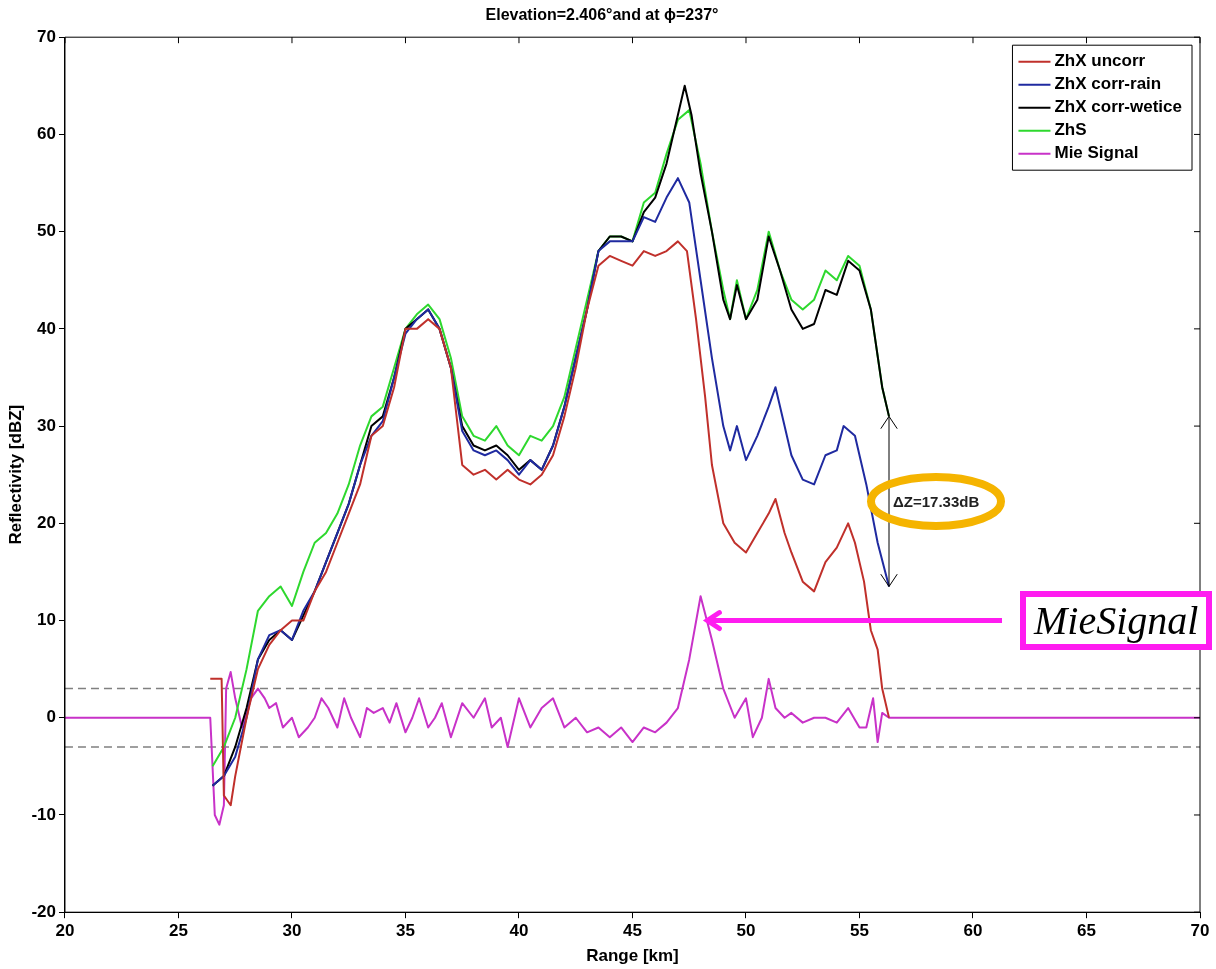  What do you see at coordinates (973, 931) in the screenshot?
I see `x-tick-label: 60` at bounding box center [973, 931].